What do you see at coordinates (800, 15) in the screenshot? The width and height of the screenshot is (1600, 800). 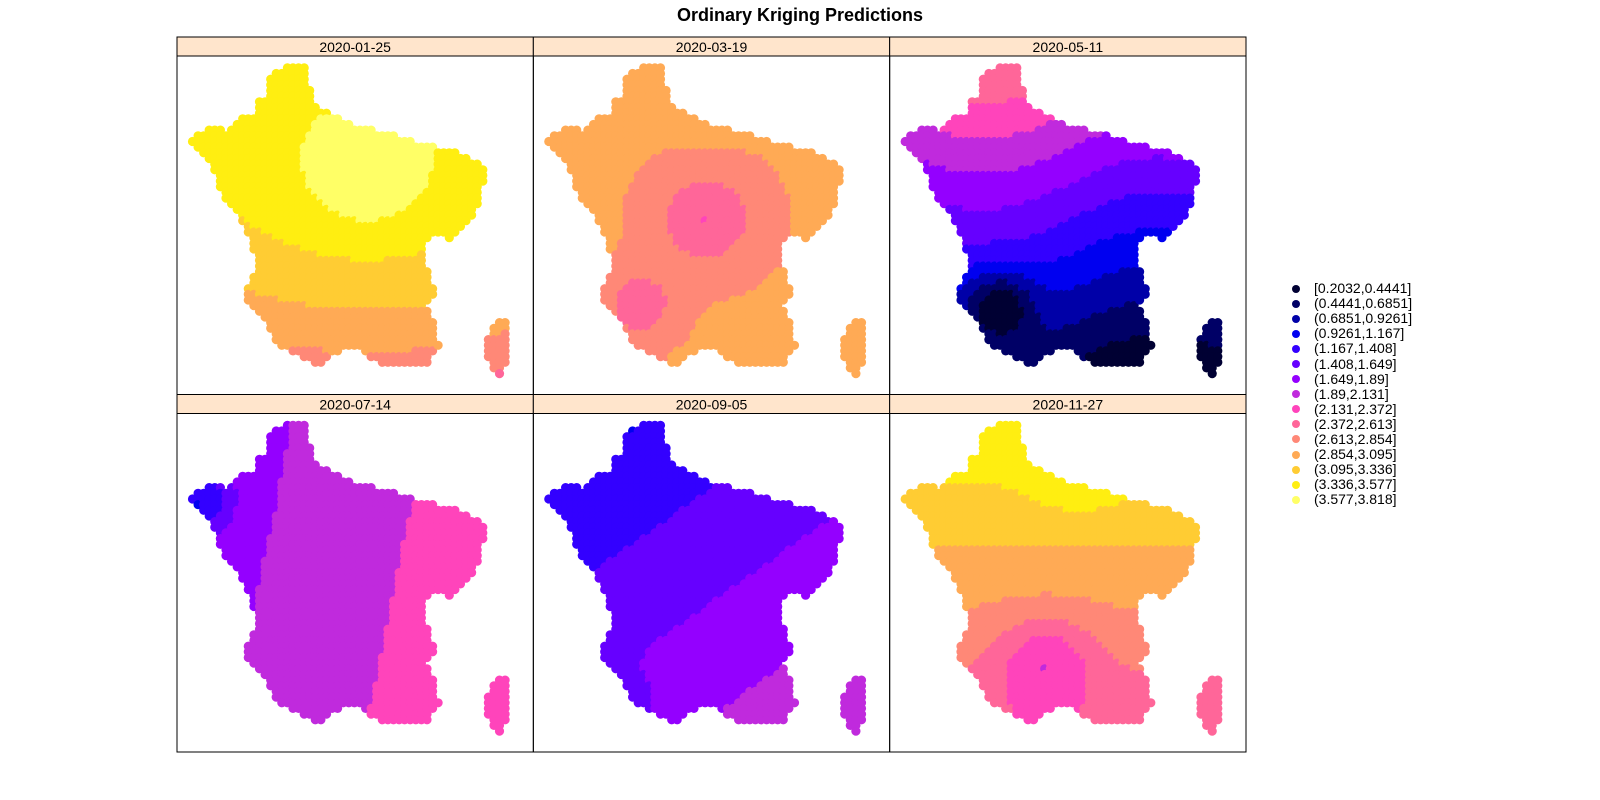 I see `chart-title: Ordinary Kriging Predictions` at bounding box center [800, 15].